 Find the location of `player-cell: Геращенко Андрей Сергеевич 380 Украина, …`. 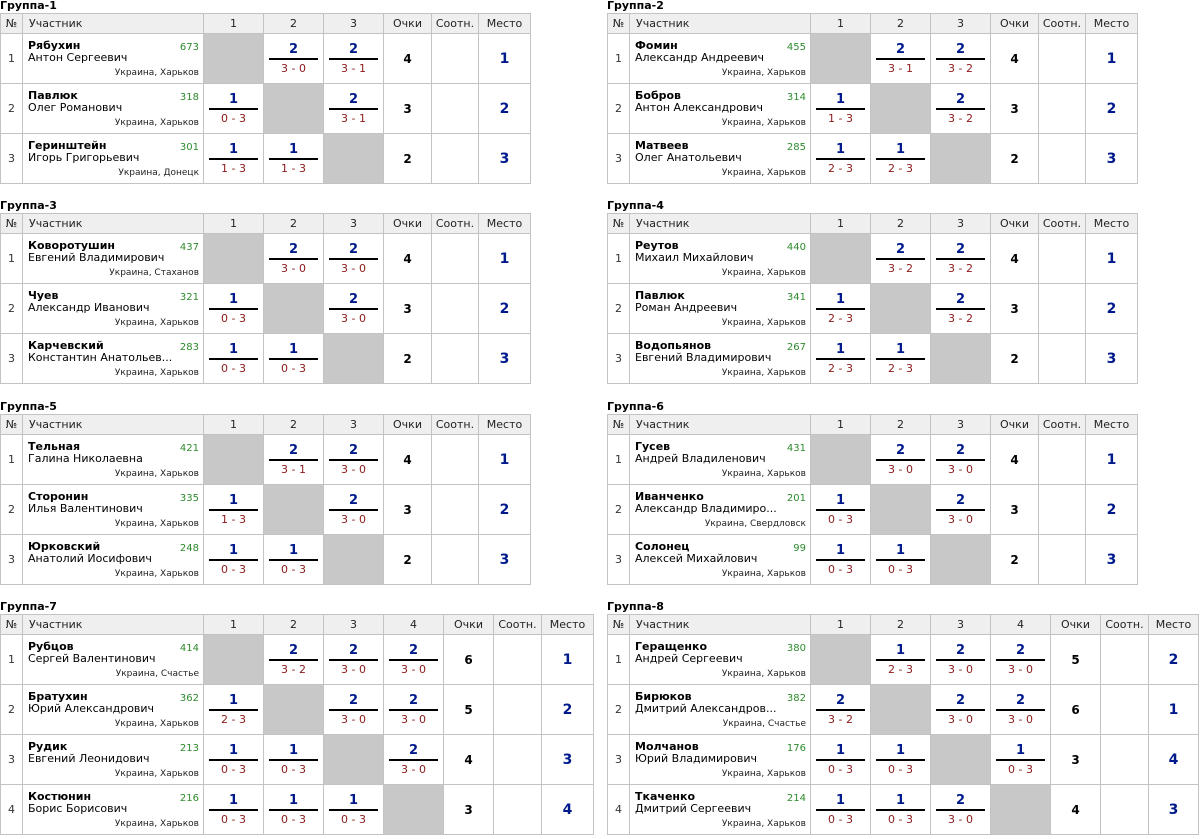

player-cell: Геращенко Андрей Сергеевич 380 Украина, … is located at coordinates (720, 659).